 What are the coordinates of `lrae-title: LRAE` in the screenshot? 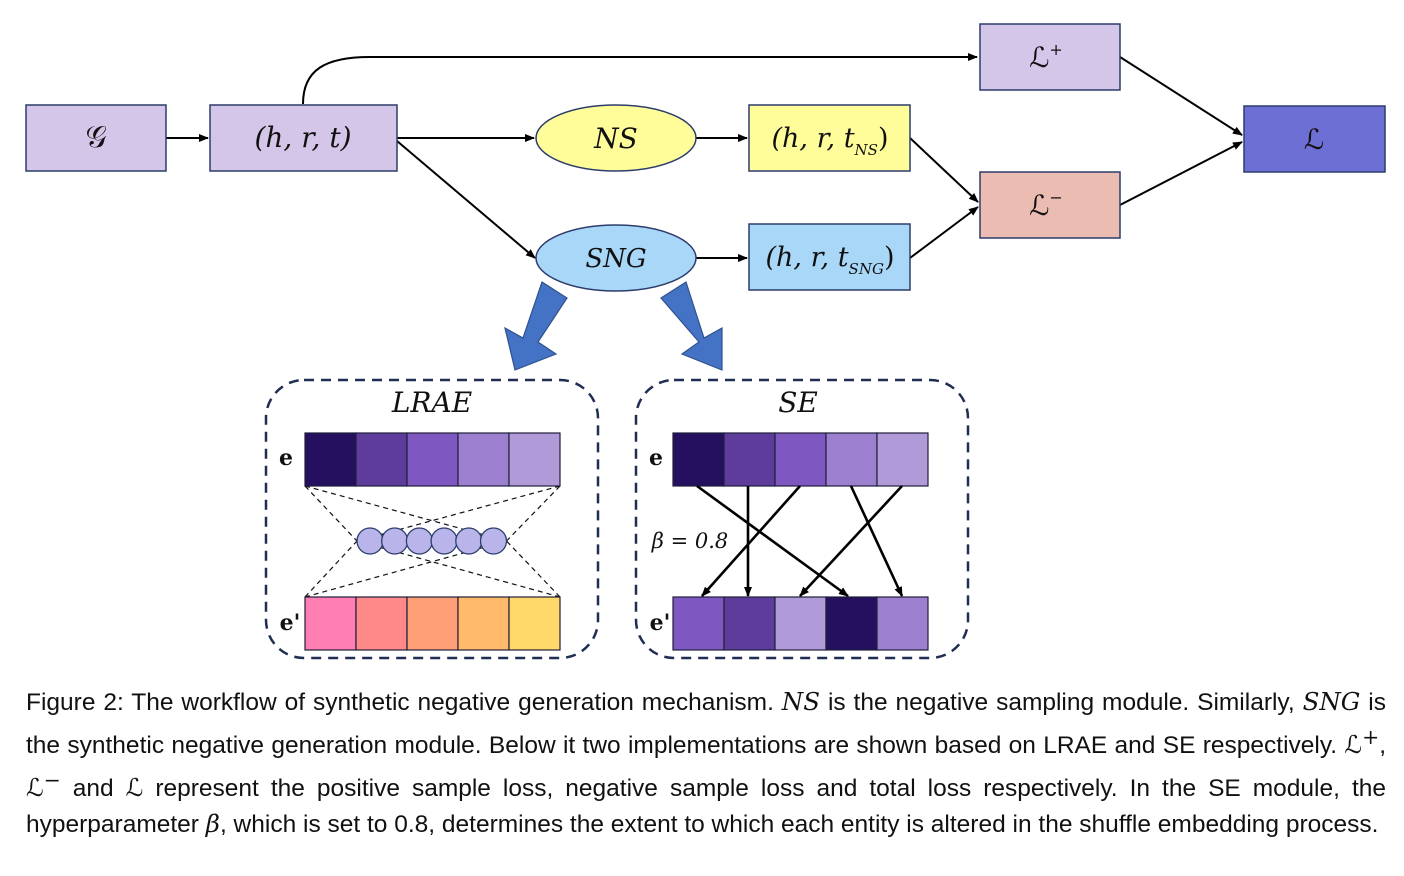 It's located at (431, 402).